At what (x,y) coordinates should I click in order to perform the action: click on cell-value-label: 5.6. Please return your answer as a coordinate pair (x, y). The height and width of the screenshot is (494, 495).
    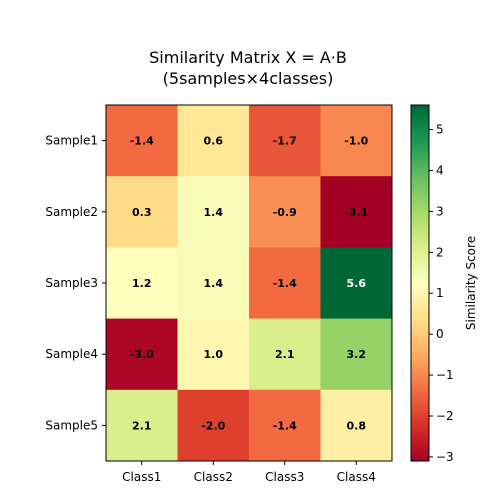
    Looking at the image, I should click on (357, 283).